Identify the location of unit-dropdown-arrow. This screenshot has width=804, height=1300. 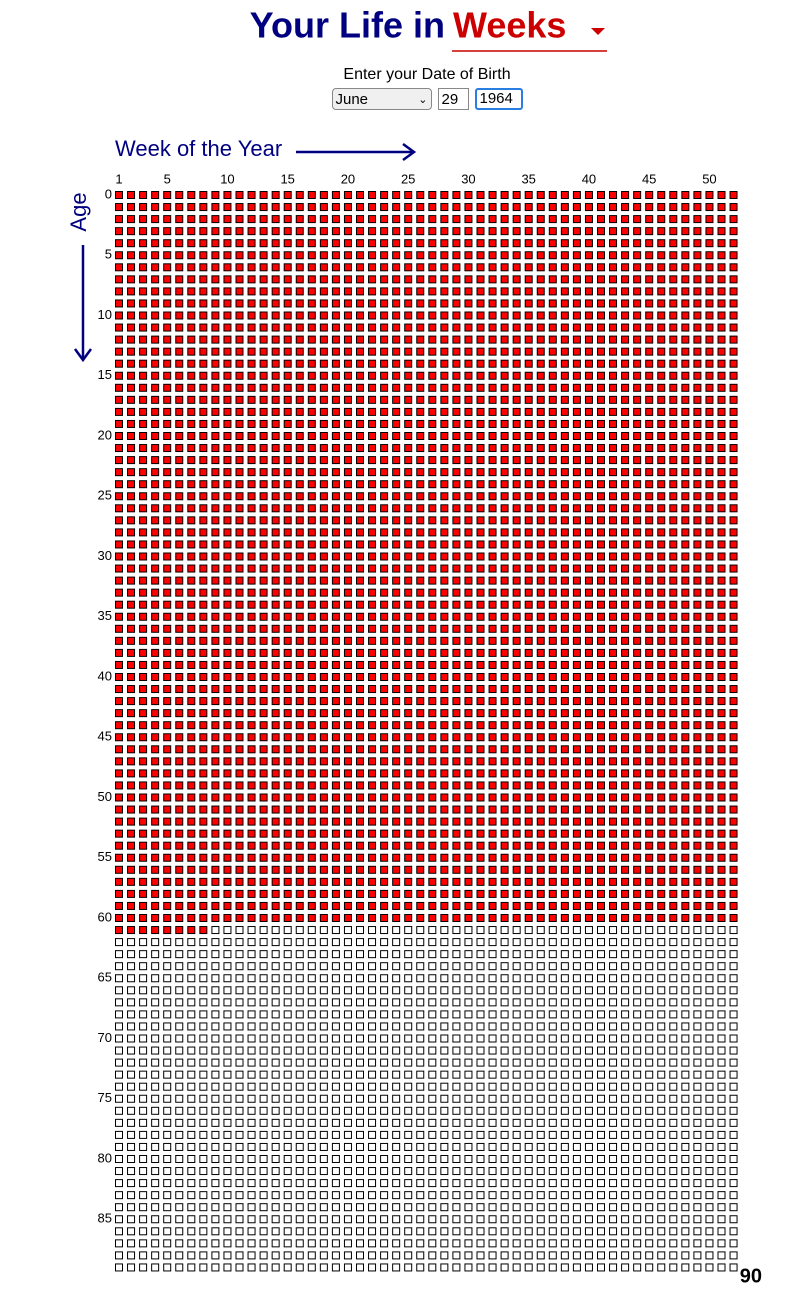
(598, 31).